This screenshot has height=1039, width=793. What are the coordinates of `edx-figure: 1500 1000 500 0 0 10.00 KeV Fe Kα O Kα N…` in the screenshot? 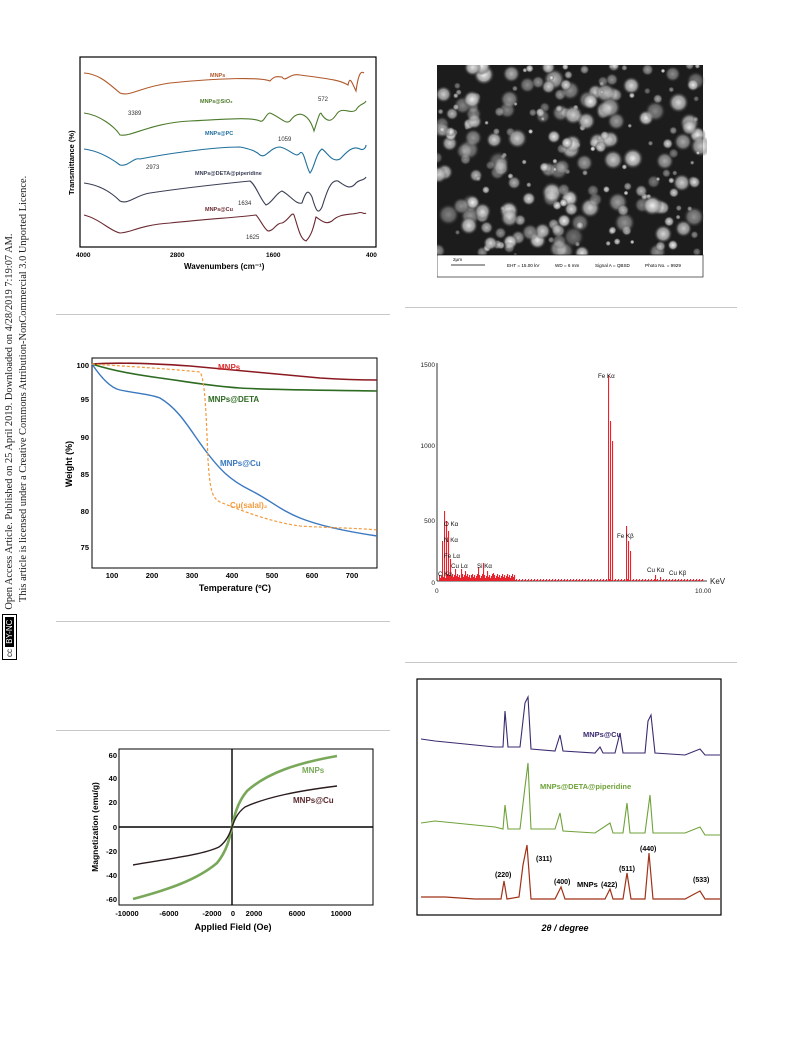 It's located at (575, 477).